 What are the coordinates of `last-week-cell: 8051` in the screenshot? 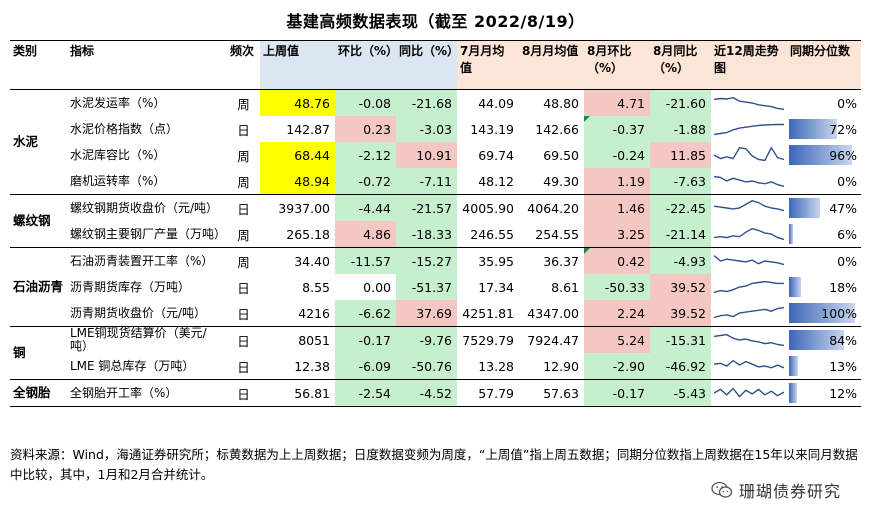 It's located at (314, 340).